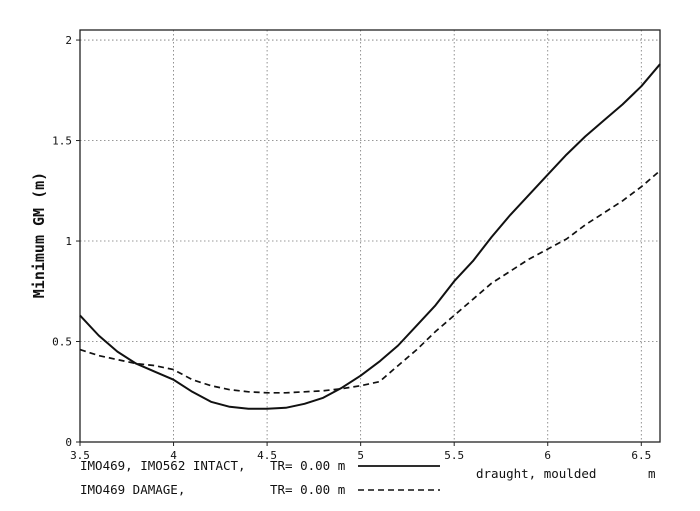 The height and width of the screenshot is (511, 700). Describe the element at coordinates (652, 473) in the screenshot. I see `x-axis-unit: m` at that location.